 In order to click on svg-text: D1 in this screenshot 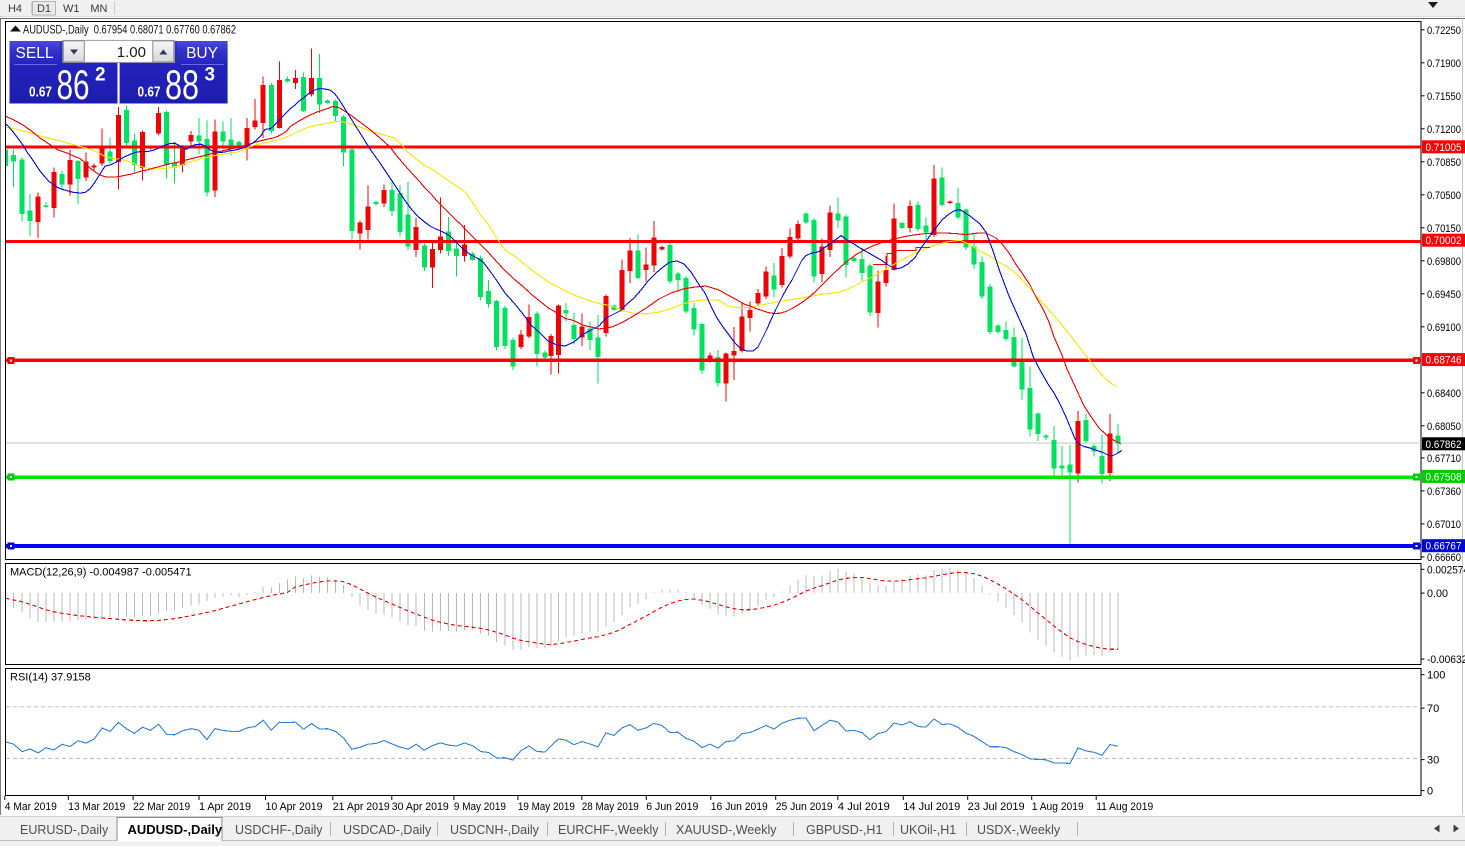, I will do `click(44, 9)`.